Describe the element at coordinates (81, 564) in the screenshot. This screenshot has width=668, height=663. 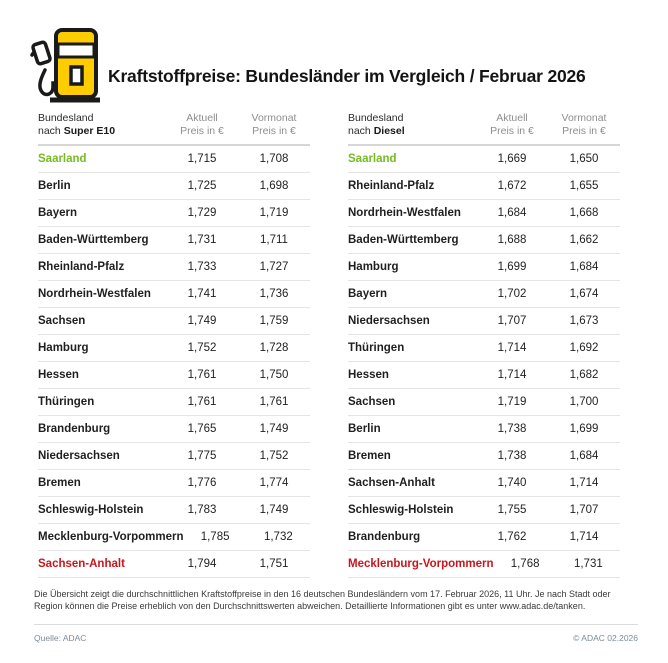
I see `state-name: Sachsen-Anhalt` at that location.